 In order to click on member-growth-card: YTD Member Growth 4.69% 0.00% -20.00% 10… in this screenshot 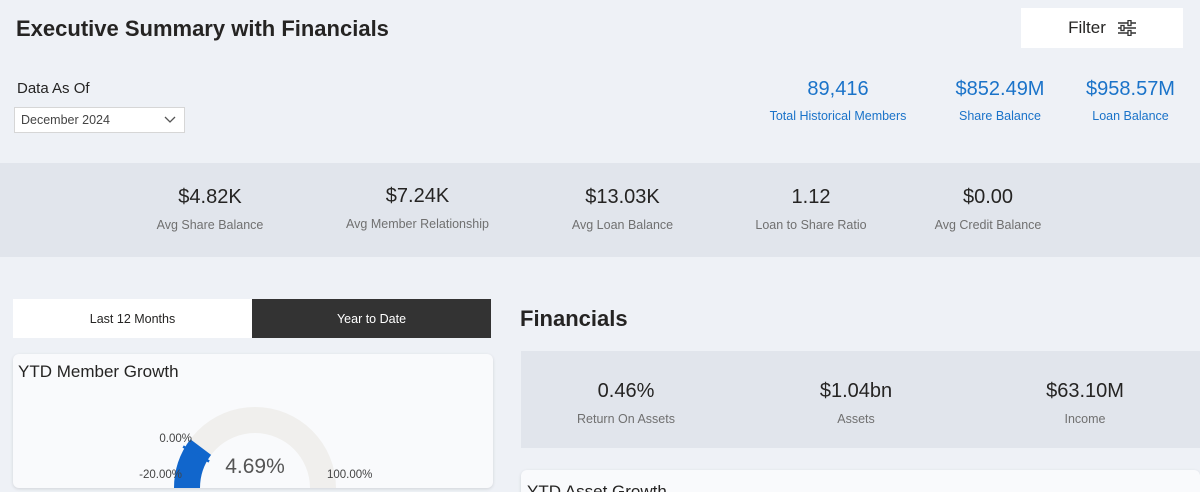, I will do `click(253, 421)`.